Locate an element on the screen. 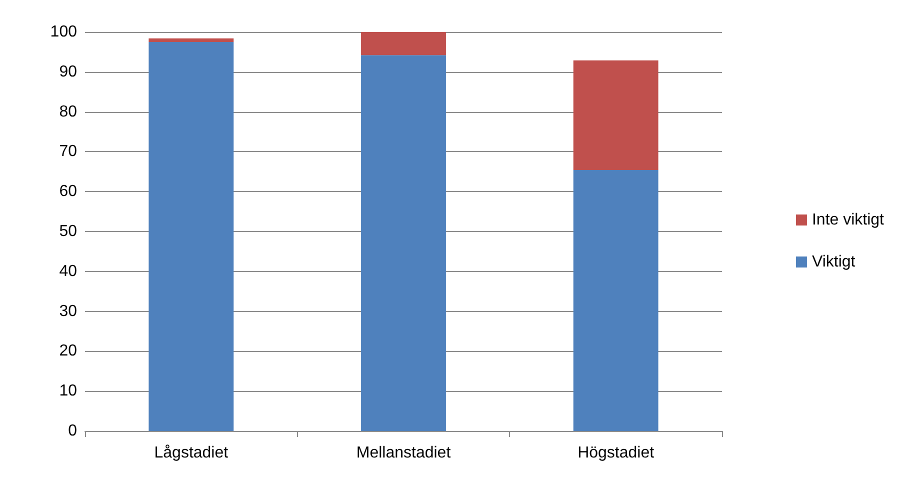 This screenshot has width=907, height=482. y-tick-label: 60 is located at coordinates (68, 191).